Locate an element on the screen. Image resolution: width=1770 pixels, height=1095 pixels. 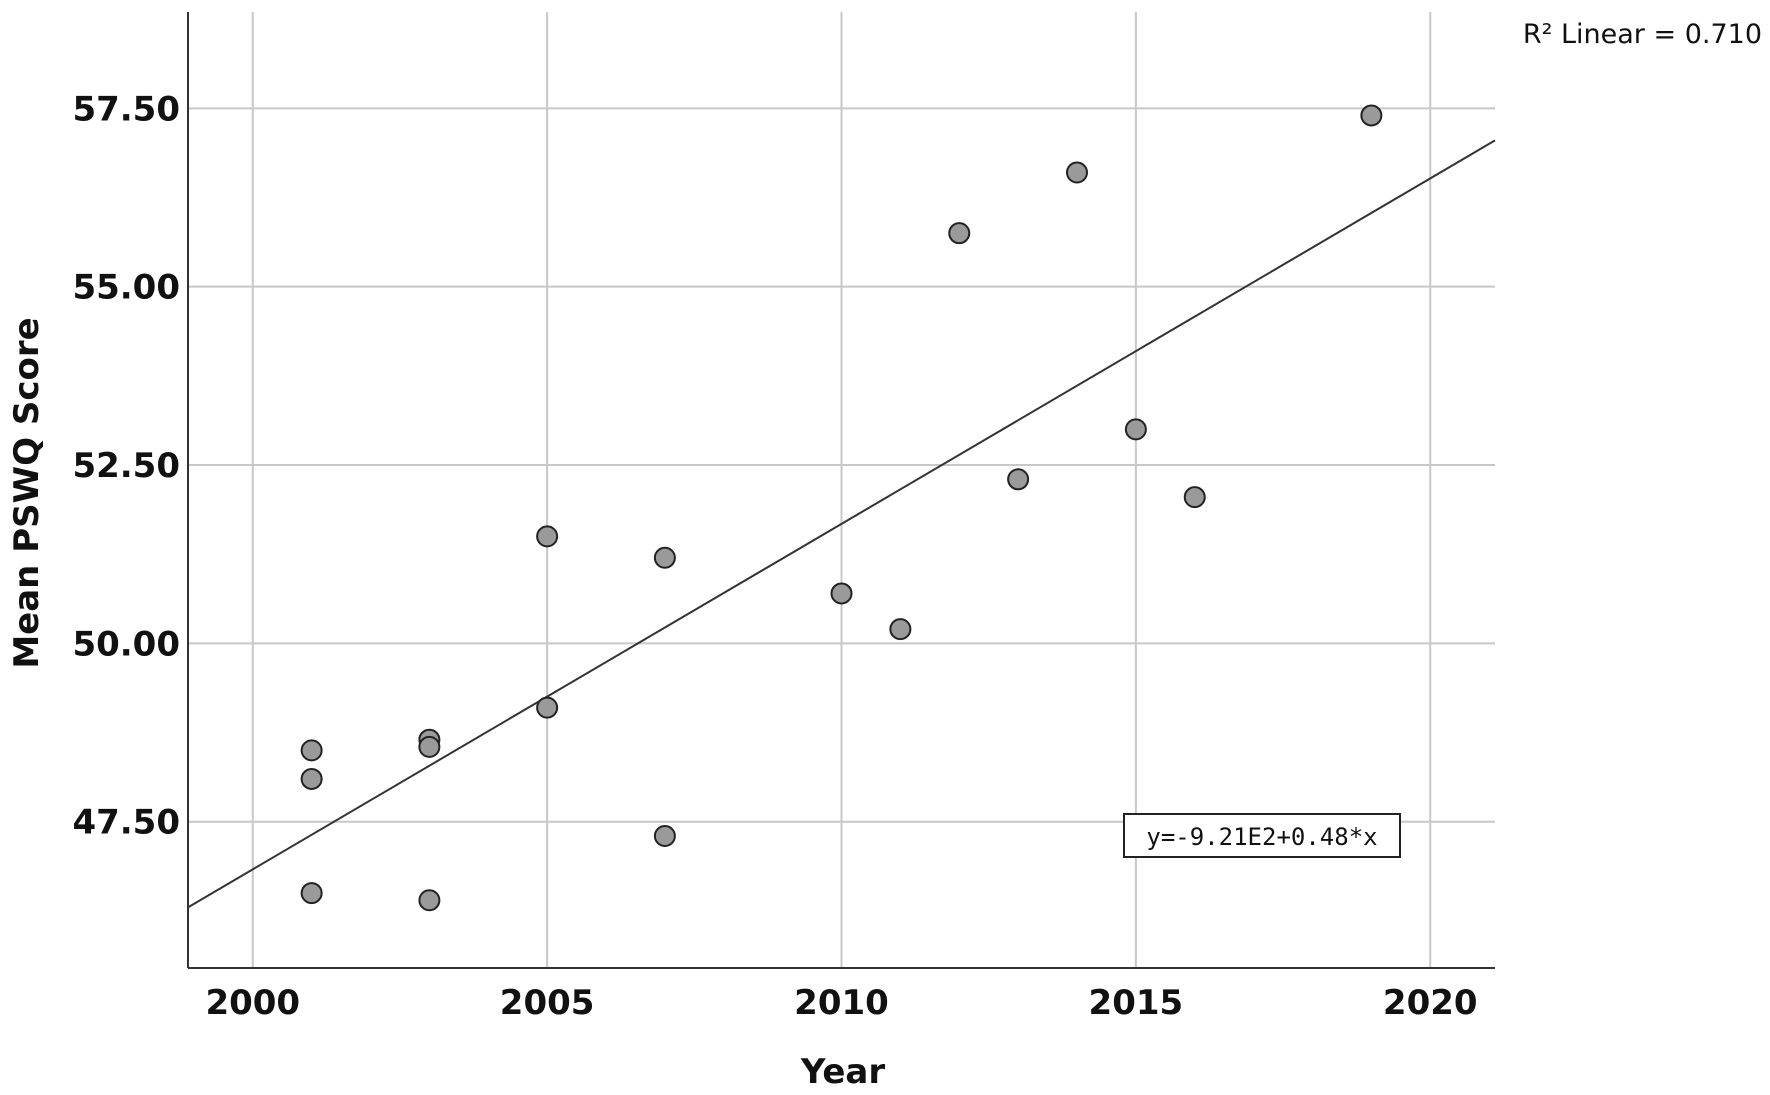
y-axis-title: Mean PSWQ Score is located at coordinates (27, 492).